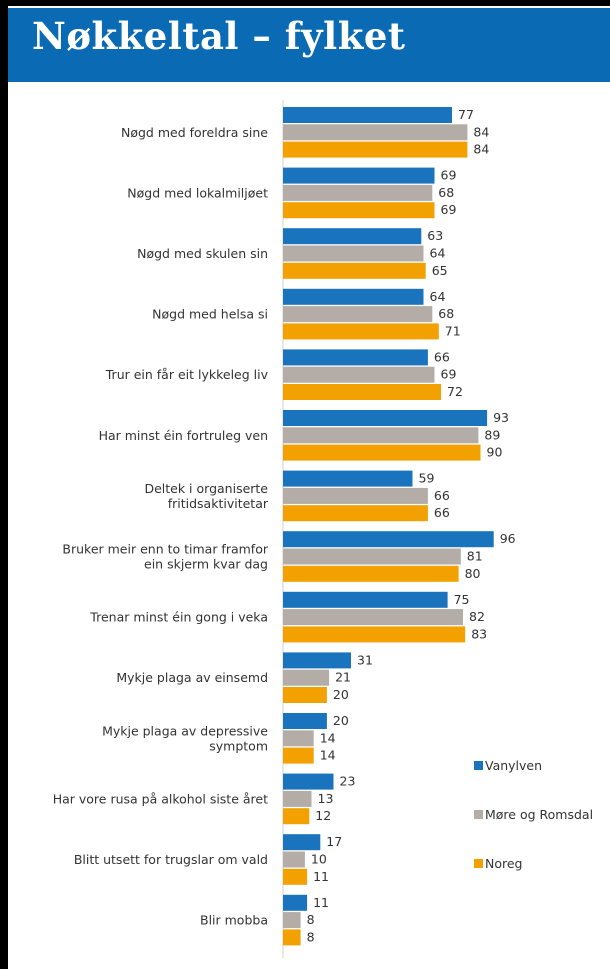 Image resolution: width=610 pixels, height=969 pixels. Describe the element at coordinates (202, 253) in the screenshot. I see `category-label: Nøgd med skulen sin` at that location.